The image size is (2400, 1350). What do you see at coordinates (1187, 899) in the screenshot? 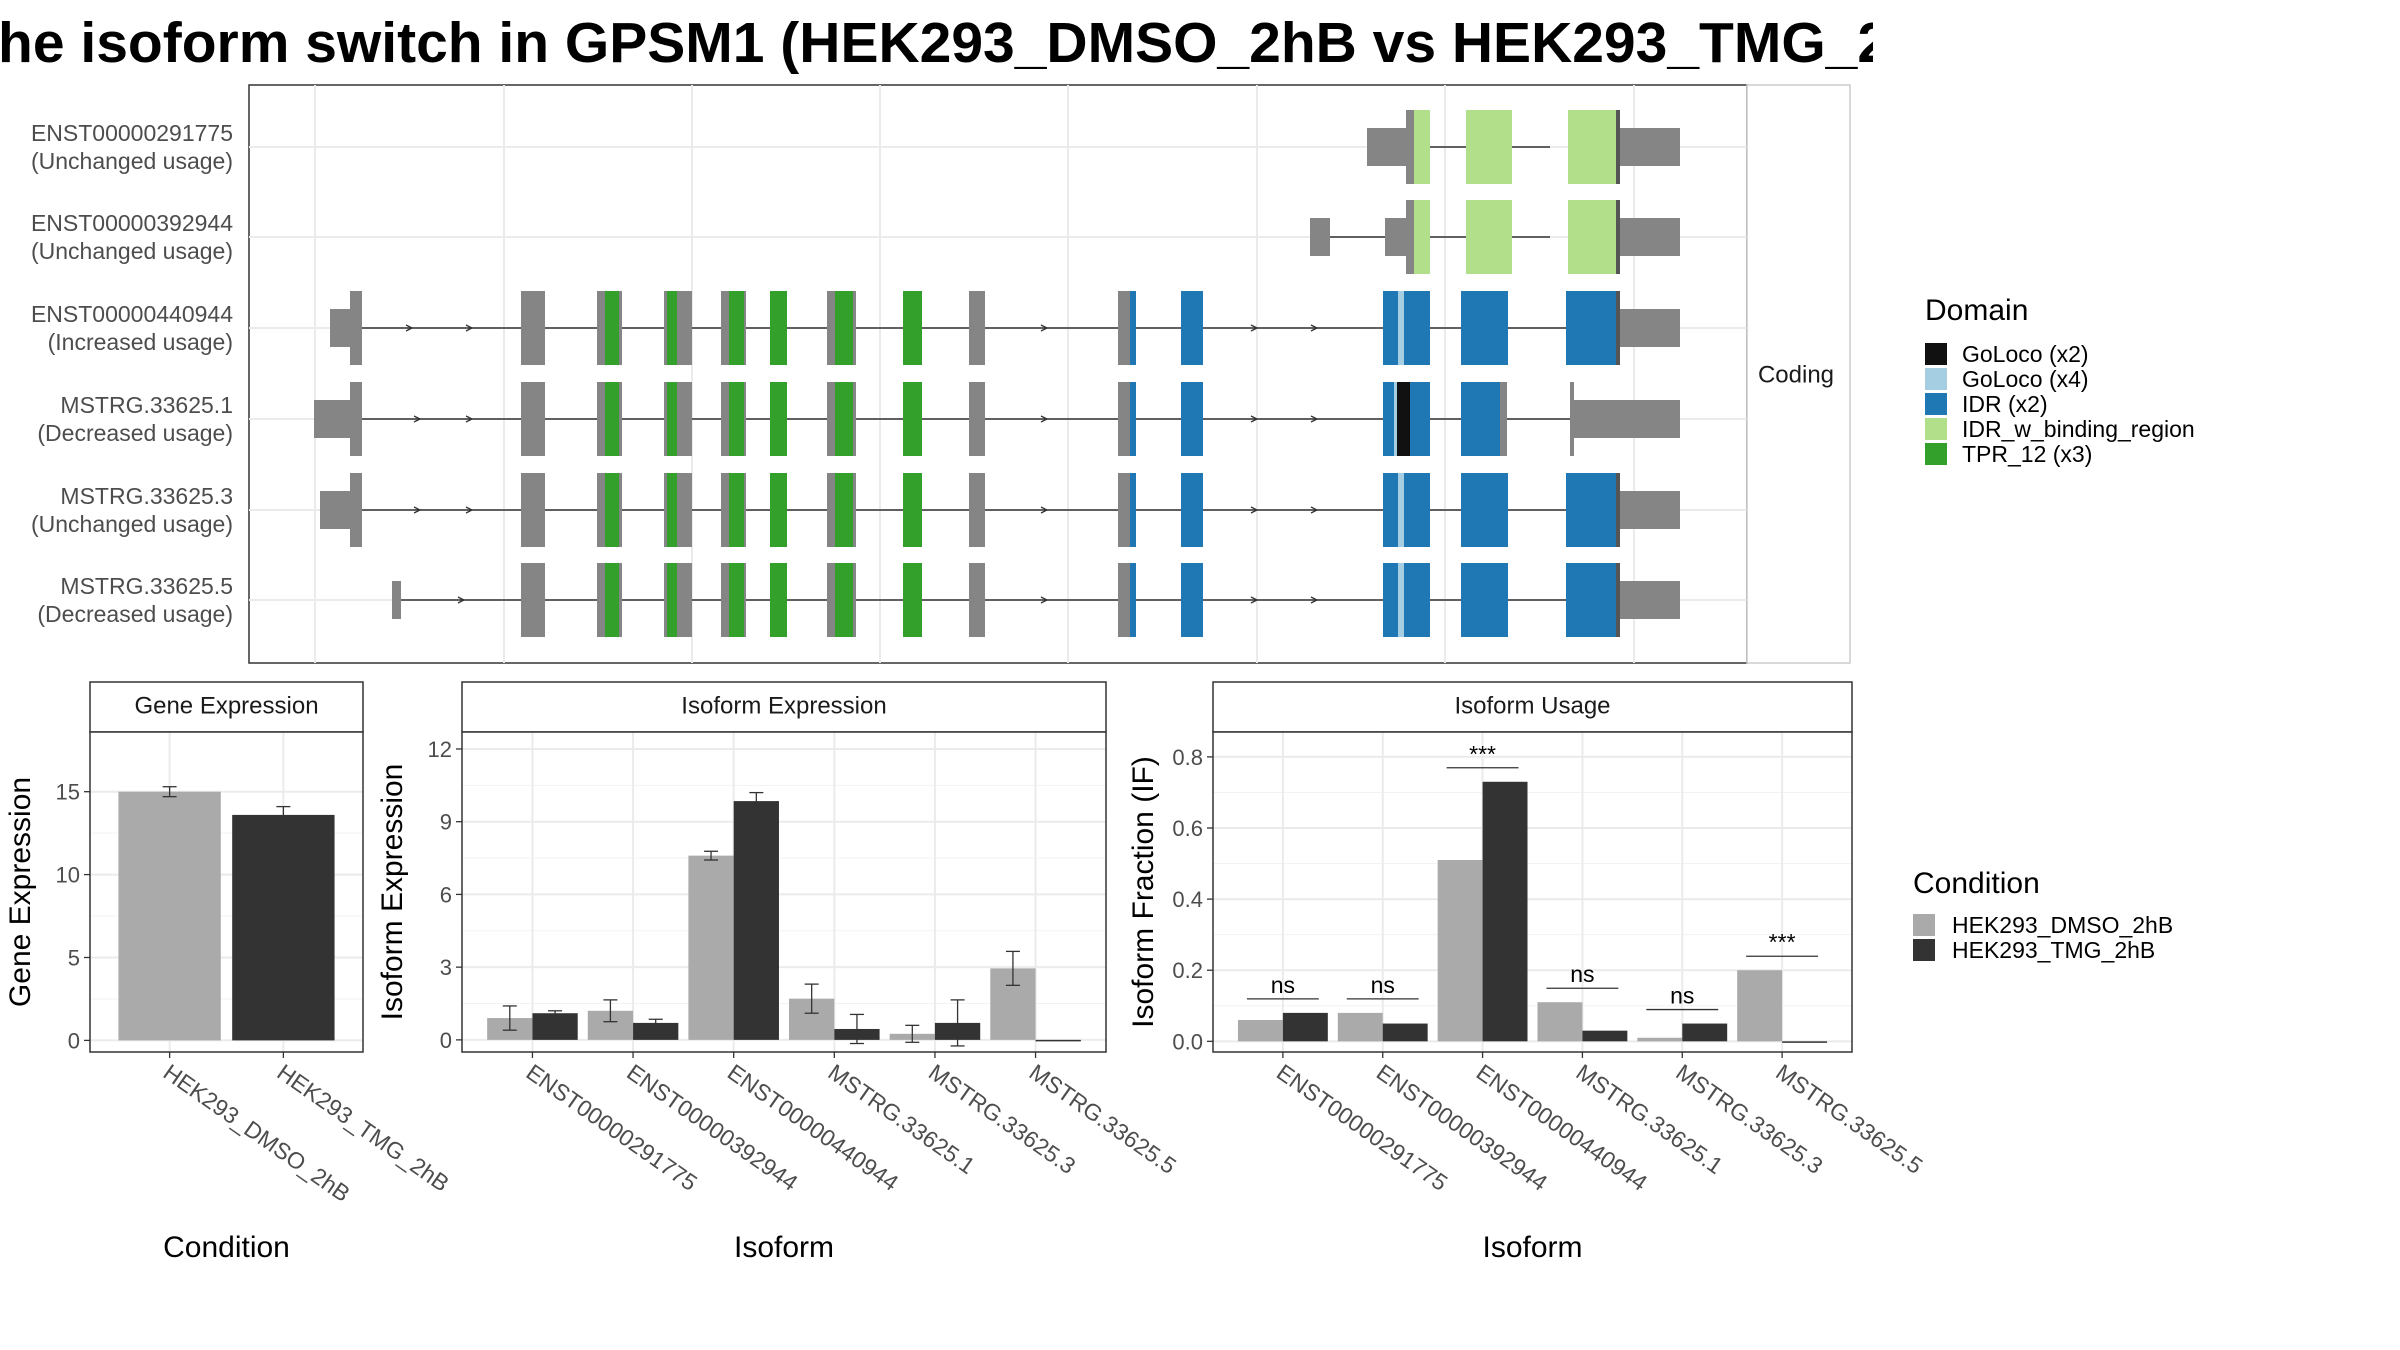
I see `y-tick-label: 0.4` at bounding box center [1187, 899].